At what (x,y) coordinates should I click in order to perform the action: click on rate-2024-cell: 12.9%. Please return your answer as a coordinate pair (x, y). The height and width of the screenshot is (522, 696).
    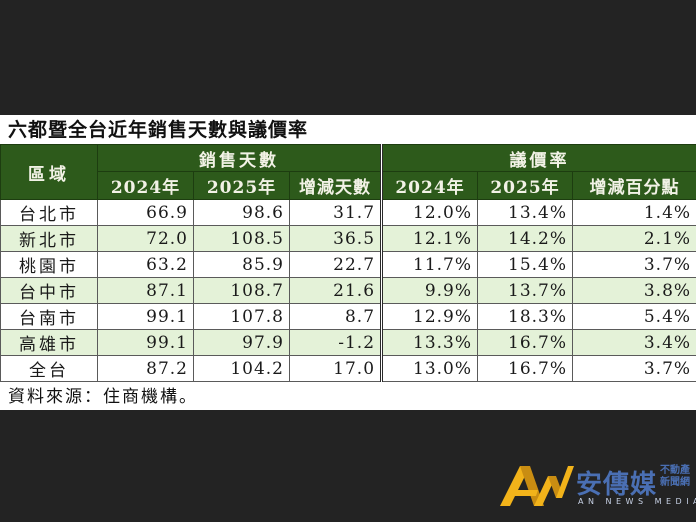
    Looking at the image, I should click on (429, 316).